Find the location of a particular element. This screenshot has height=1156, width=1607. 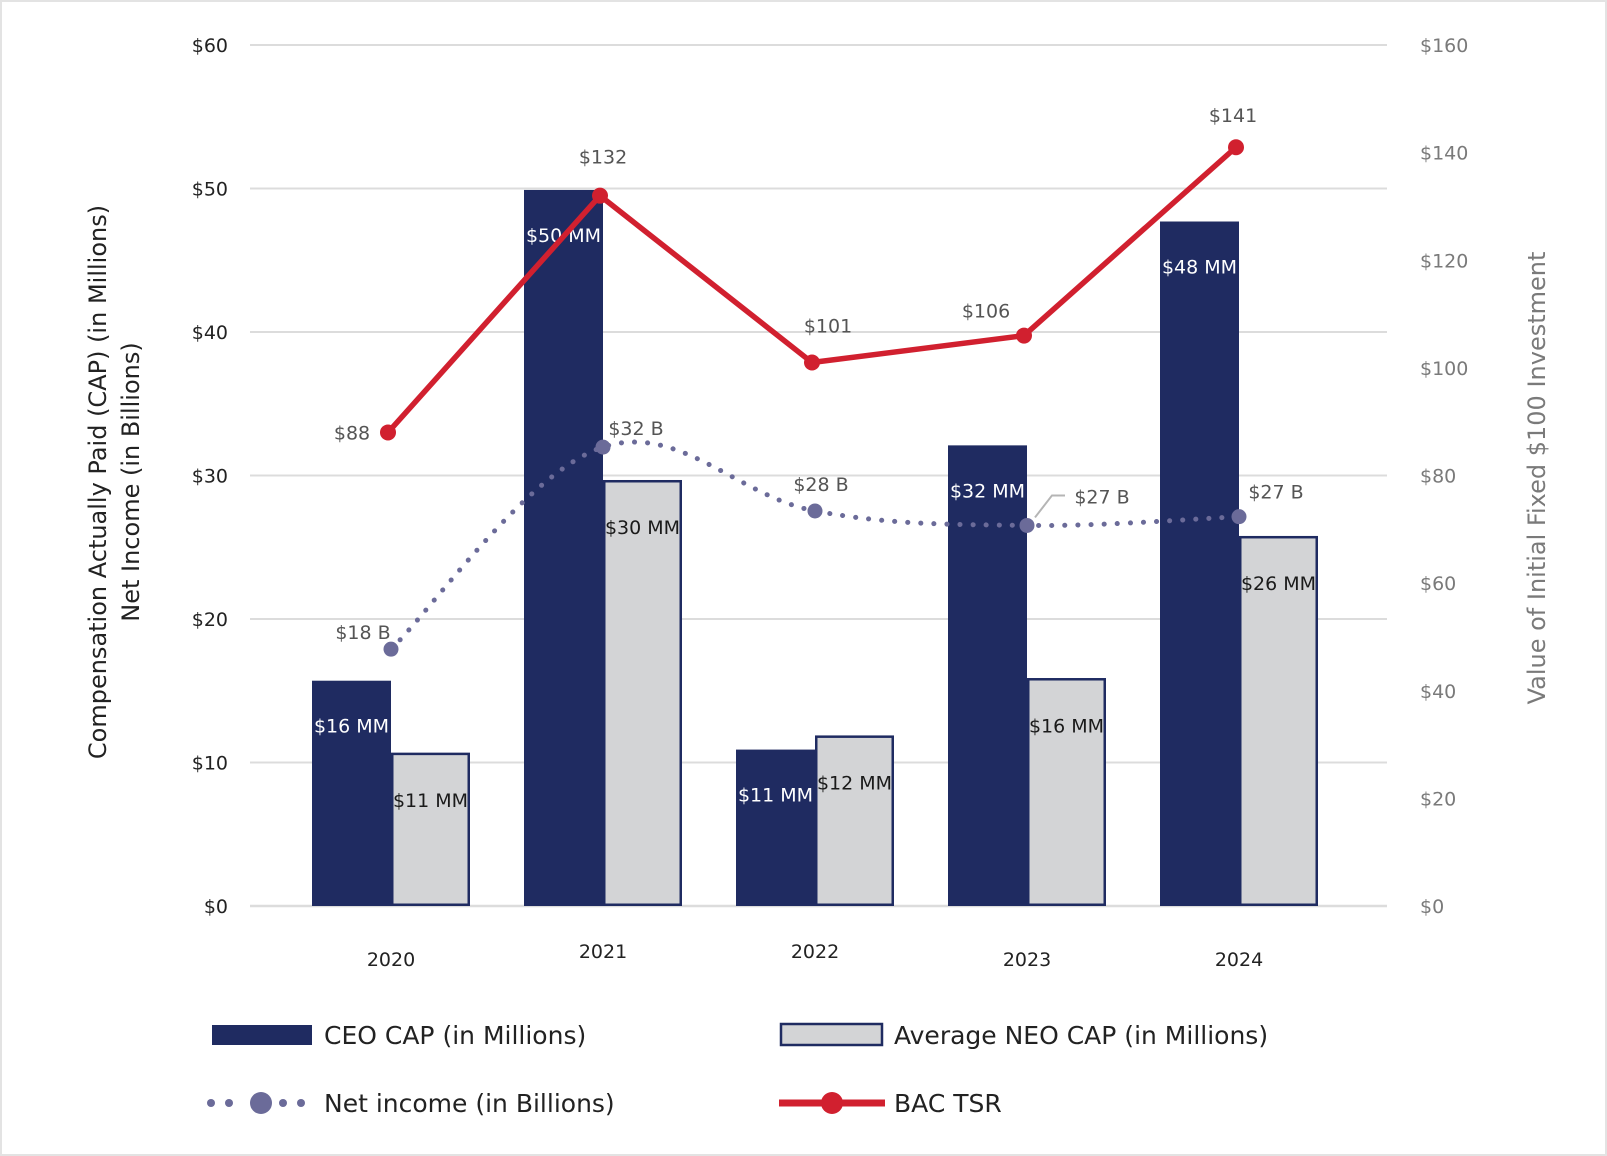

right-axis-title: Value of Initial Fixed $100 Investment is located at coordinates (1537, 478).